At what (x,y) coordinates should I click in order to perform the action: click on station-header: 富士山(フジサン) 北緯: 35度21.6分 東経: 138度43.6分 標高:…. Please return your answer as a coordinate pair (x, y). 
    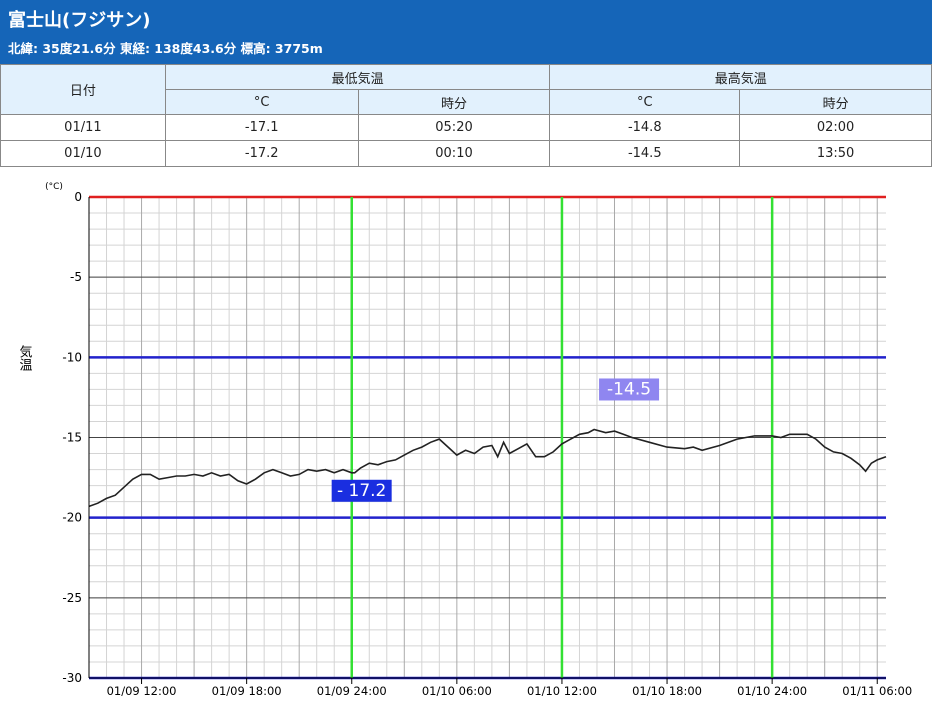
    Looking at the image, I should click on (466, 32).